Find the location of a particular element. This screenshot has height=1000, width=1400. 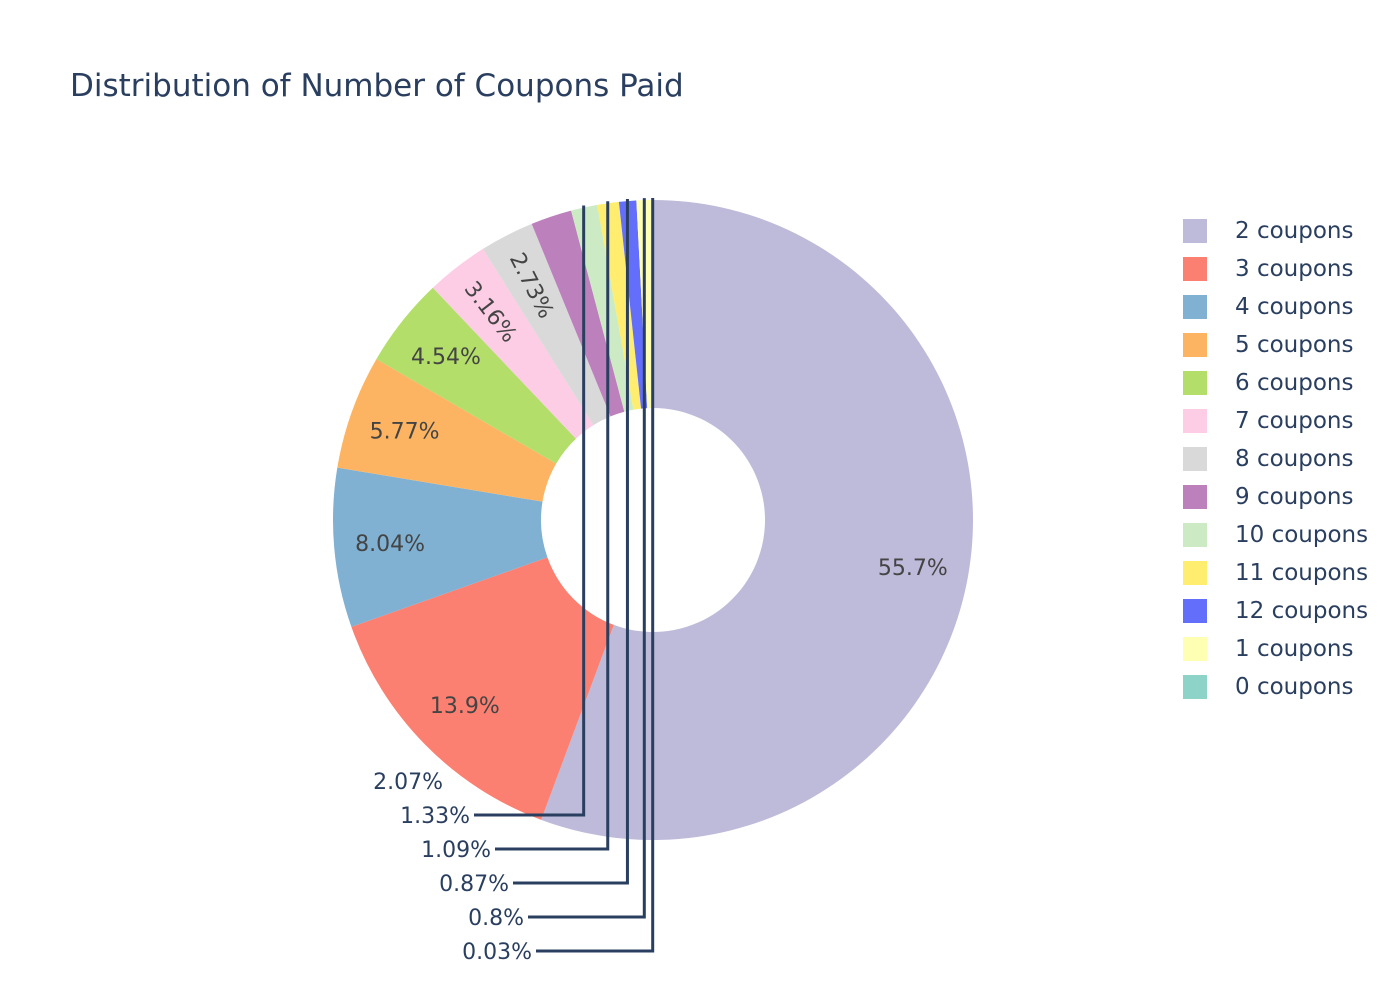

legend-label: 12 coupons is located at coordinates (1302, 611).